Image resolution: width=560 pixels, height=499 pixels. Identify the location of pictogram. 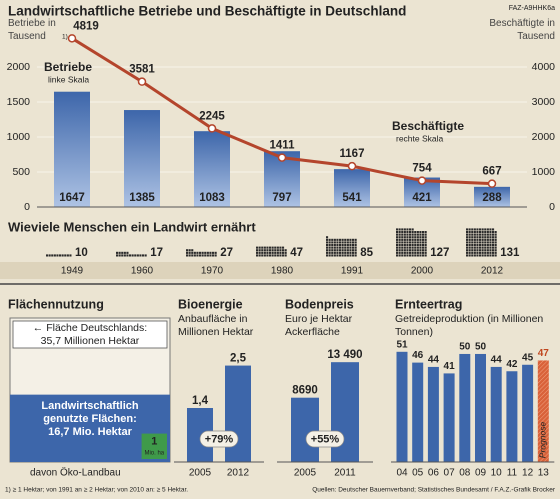
(411, 242).